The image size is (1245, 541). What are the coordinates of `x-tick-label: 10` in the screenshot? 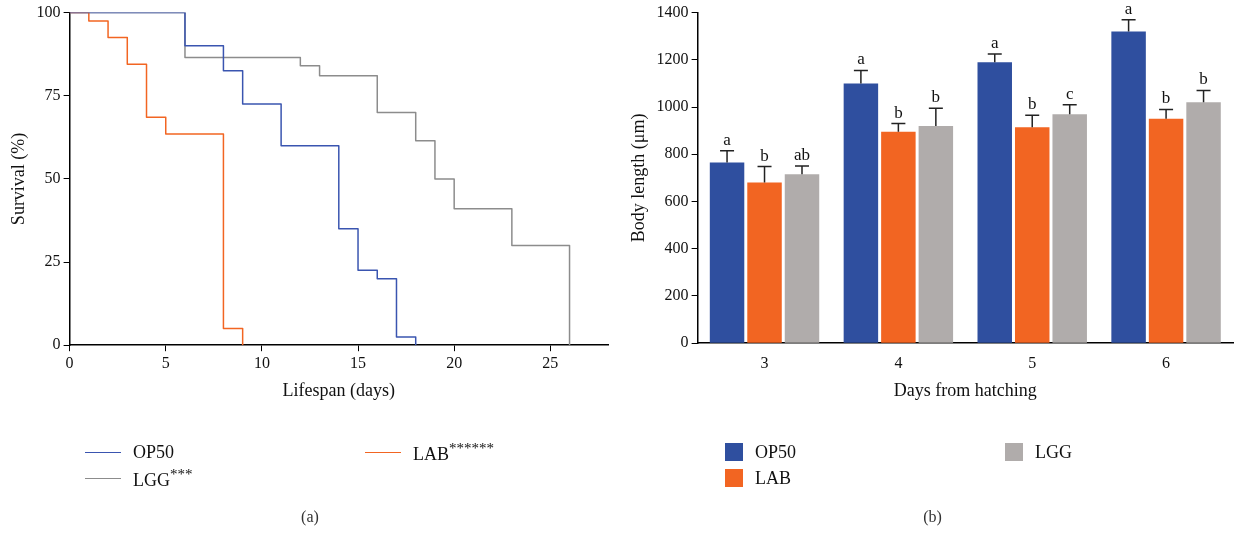 It's located at (261, 362).